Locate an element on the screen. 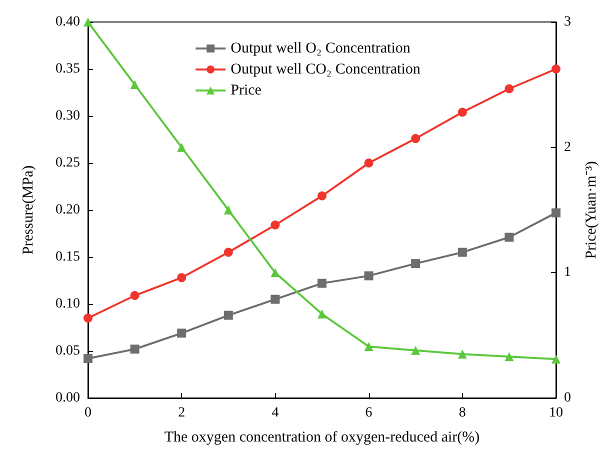  y2-axis-title: Price(Yuan·m⁻³) is located at coordinates (592, 210).